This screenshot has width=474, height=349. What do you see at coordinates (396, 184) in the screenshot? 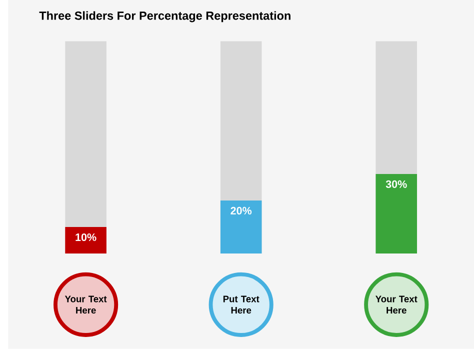
I see `data-label: 30%` at bounding box center [396, 184].